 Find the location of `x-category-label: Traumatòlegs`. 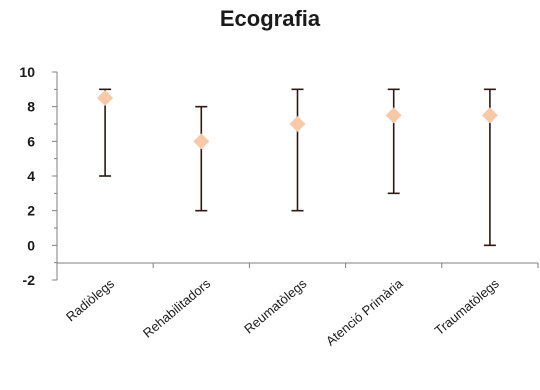

x-category-label: Traumatòlegs is located at coordinates (467, 306).